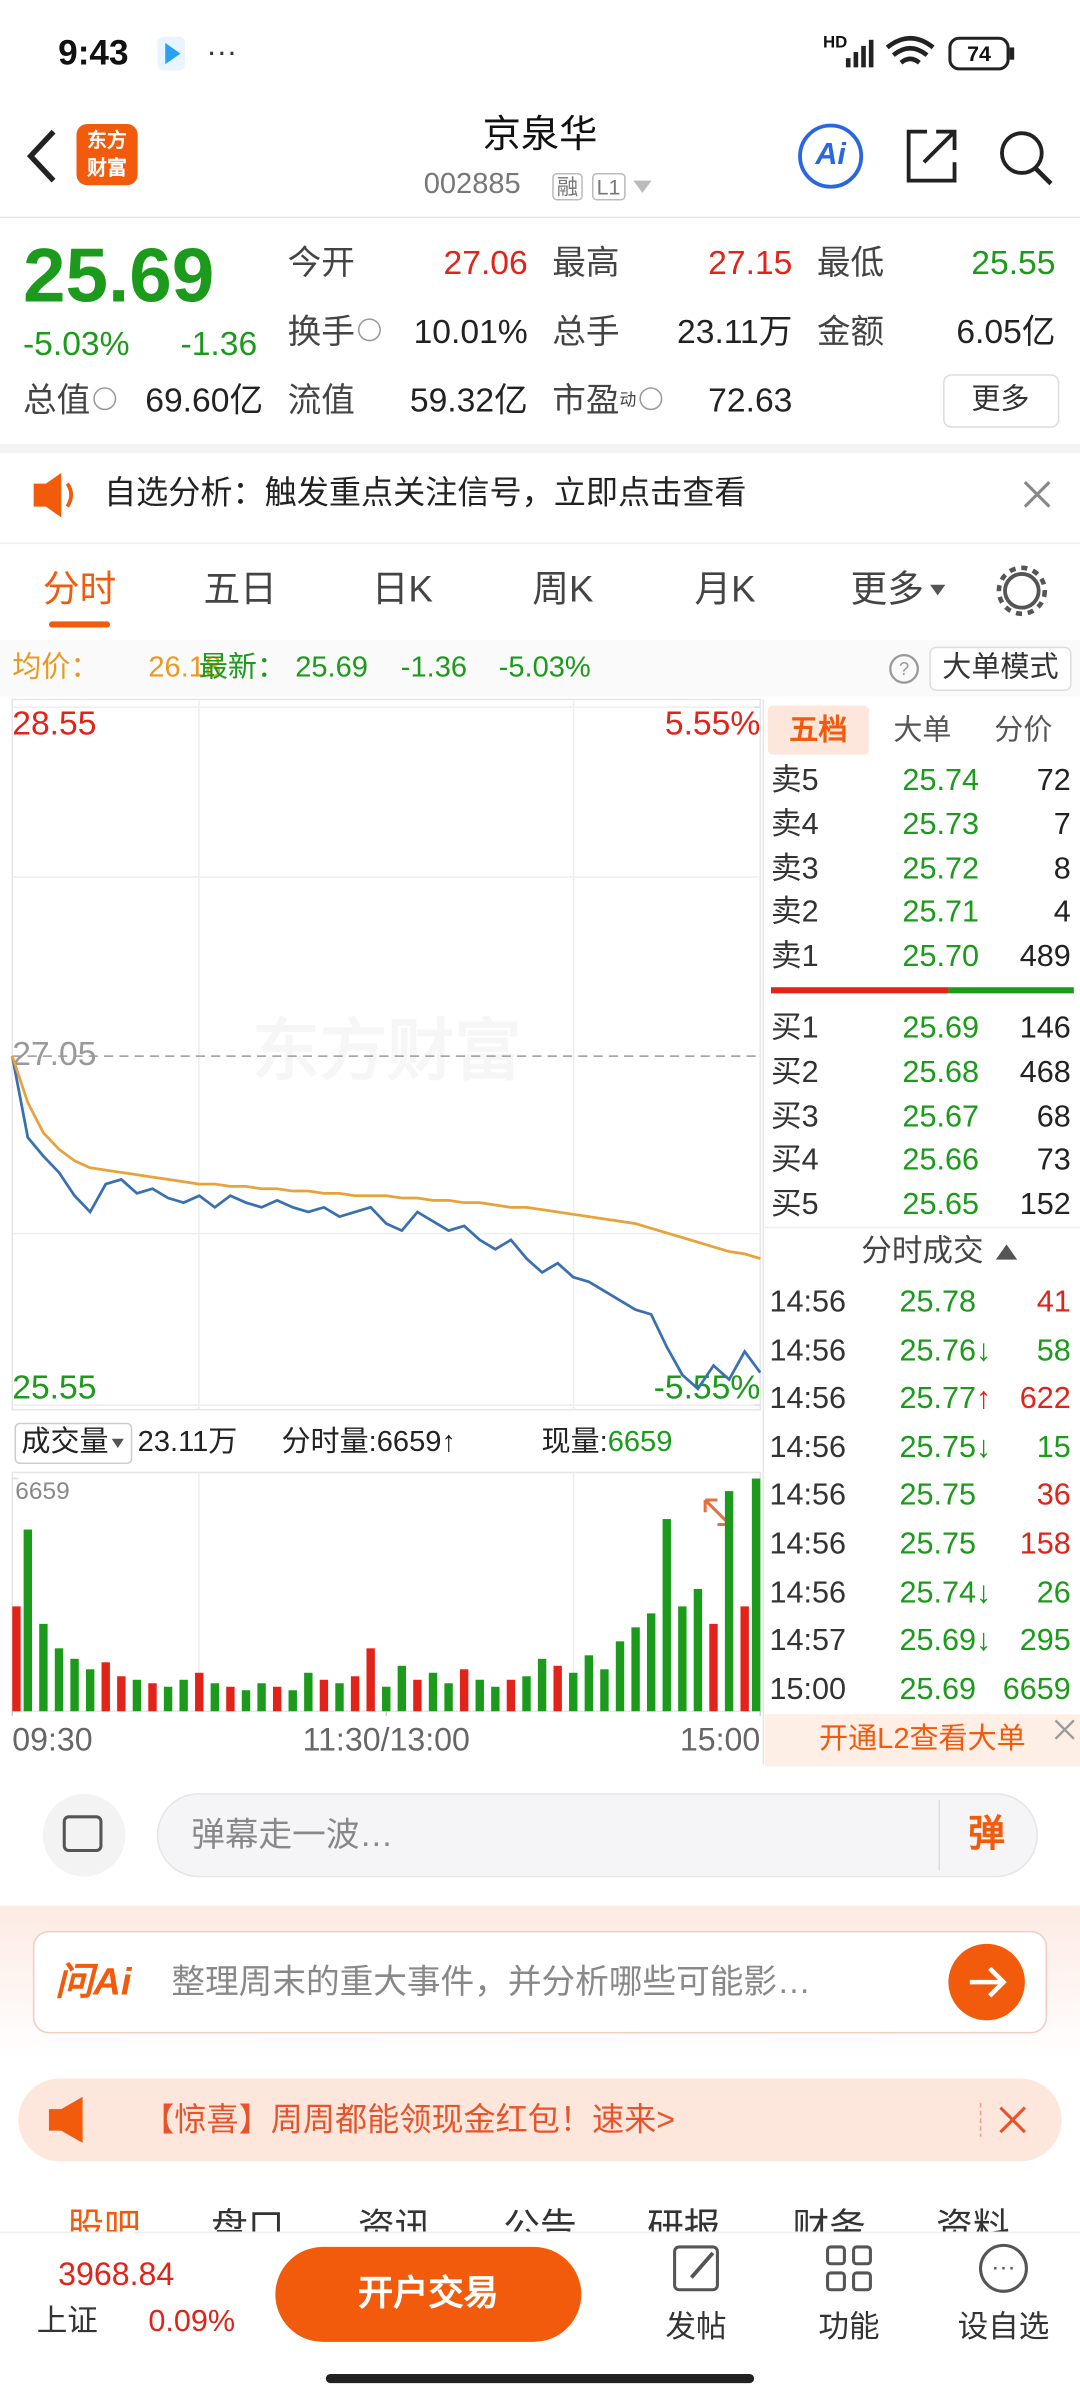 This screenshot has height=2400, width=1080. What do you see at coordinates (540, 135) in the screenshot?
I see `stock-name: 京泉华` at bounding box center [540, 135].